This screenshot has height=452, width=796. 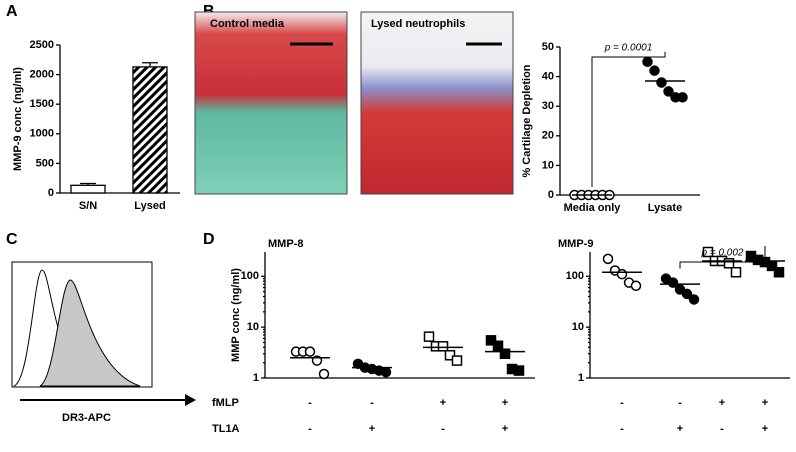 What do you see at coordinates (628, 48) in the screenshot?
I see `p-value: p = 0.0001` at bounding box center [628, 48].